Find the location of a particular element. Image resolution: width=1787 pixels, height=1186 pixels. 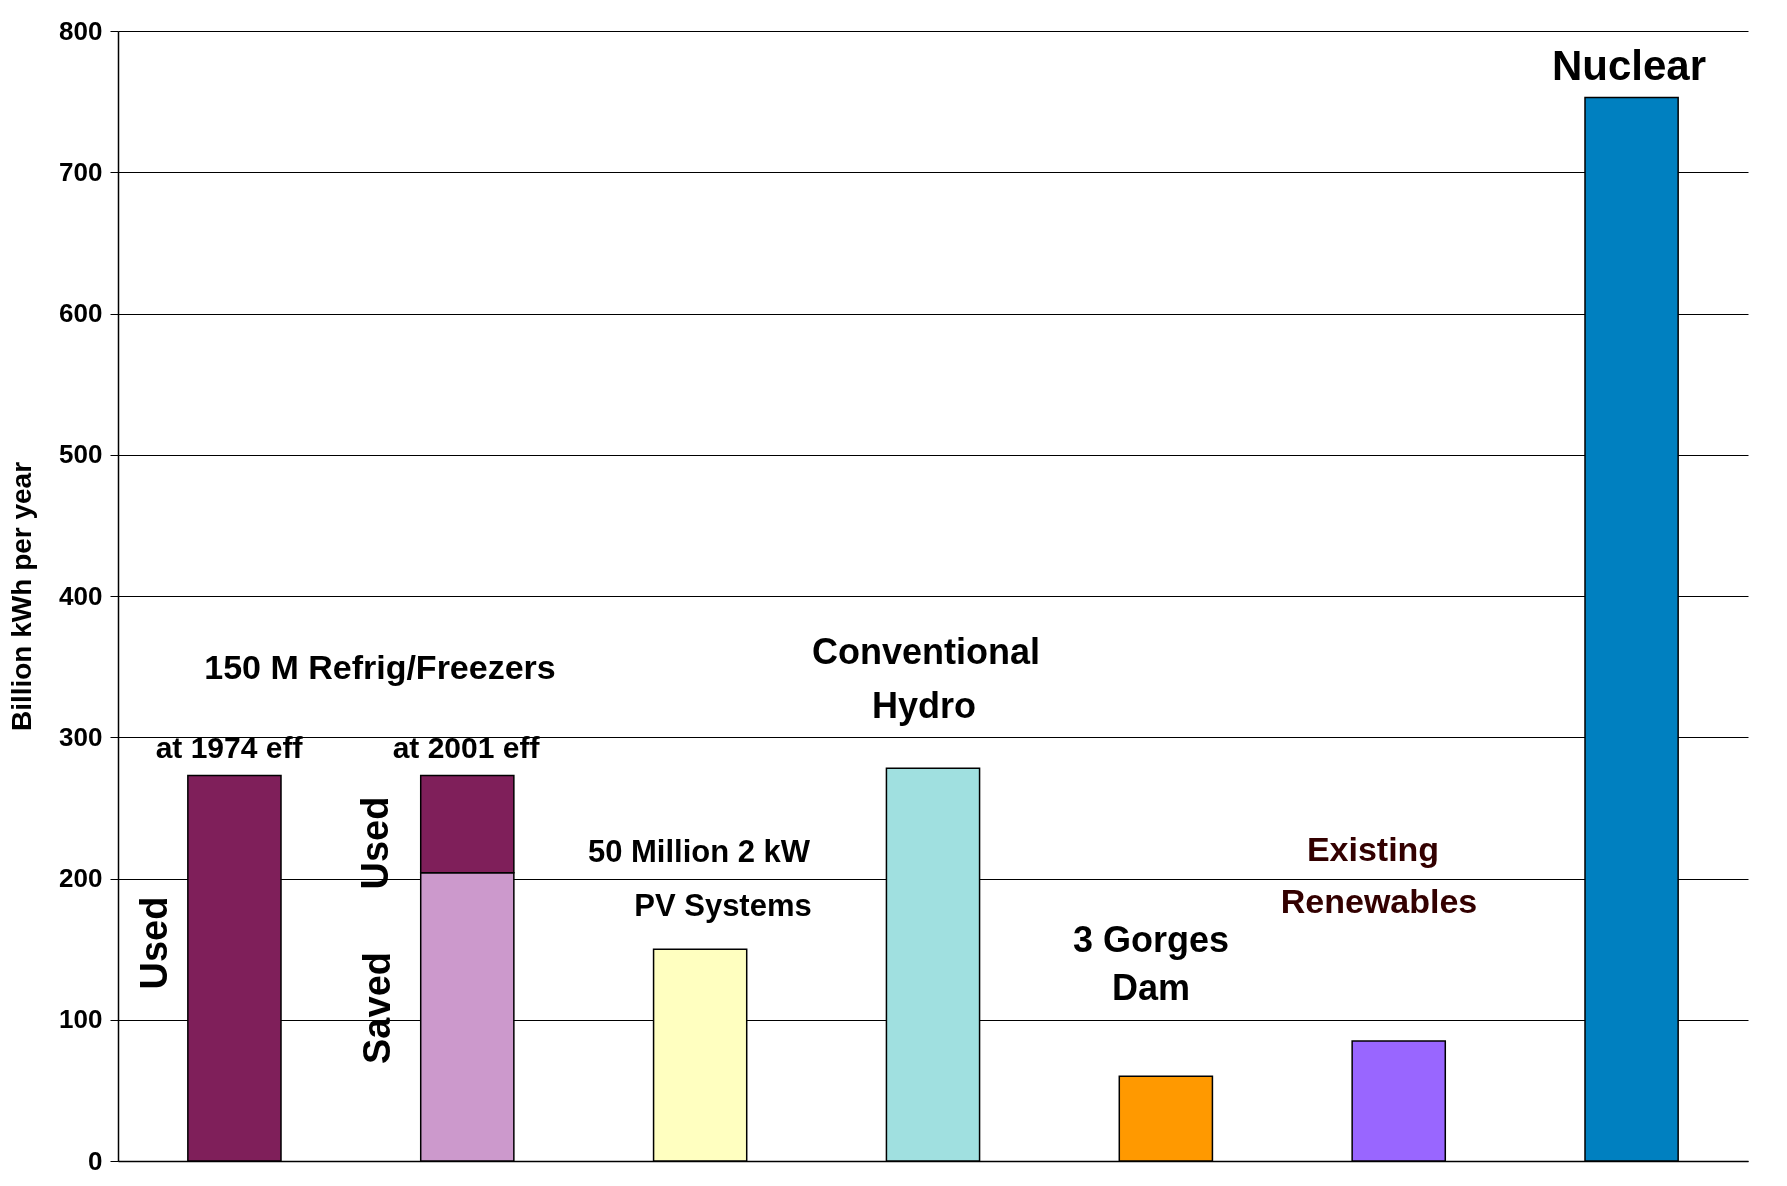

annotation: at 2001 eff is located at coordinates (466, 747).